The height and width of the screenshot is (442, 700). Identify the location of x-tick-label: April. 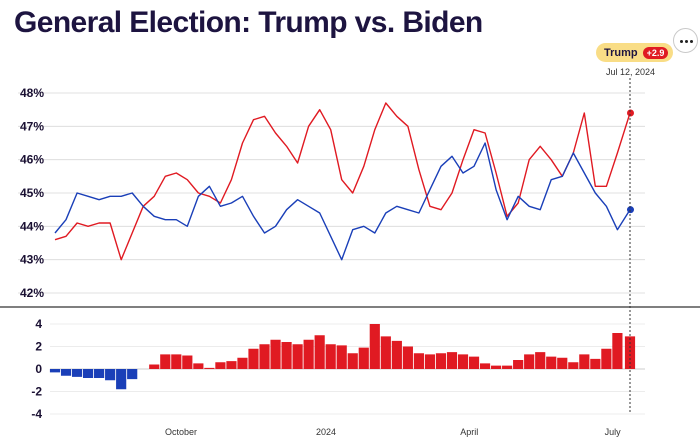
(469, 432).